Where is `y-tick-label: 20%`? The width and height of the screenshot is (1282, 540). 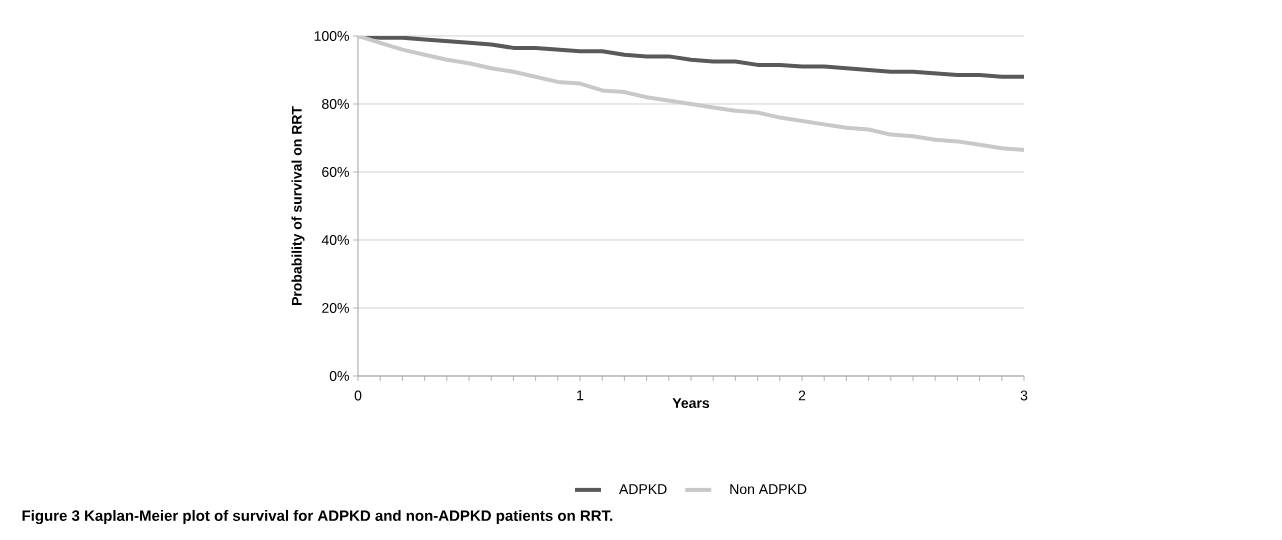 y-tick-label: 20% is located at coordinates (335, 308).